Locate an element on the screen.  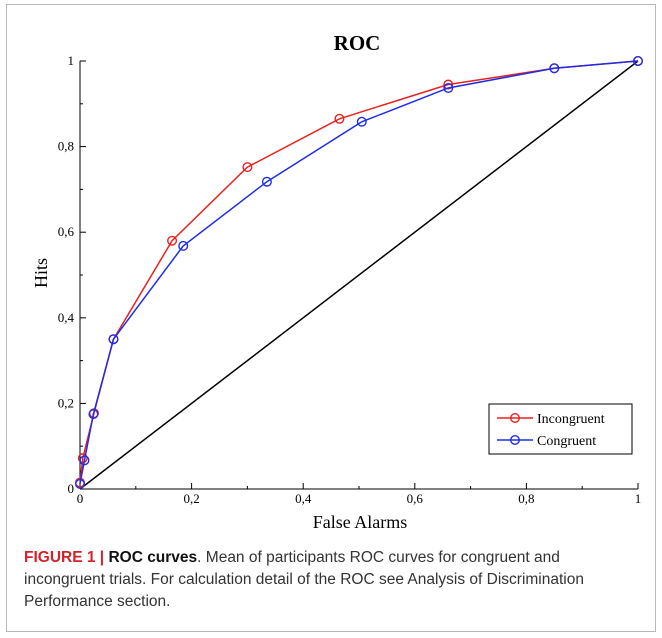
x-tick-label: 1 is located at coordinates (638, 498).